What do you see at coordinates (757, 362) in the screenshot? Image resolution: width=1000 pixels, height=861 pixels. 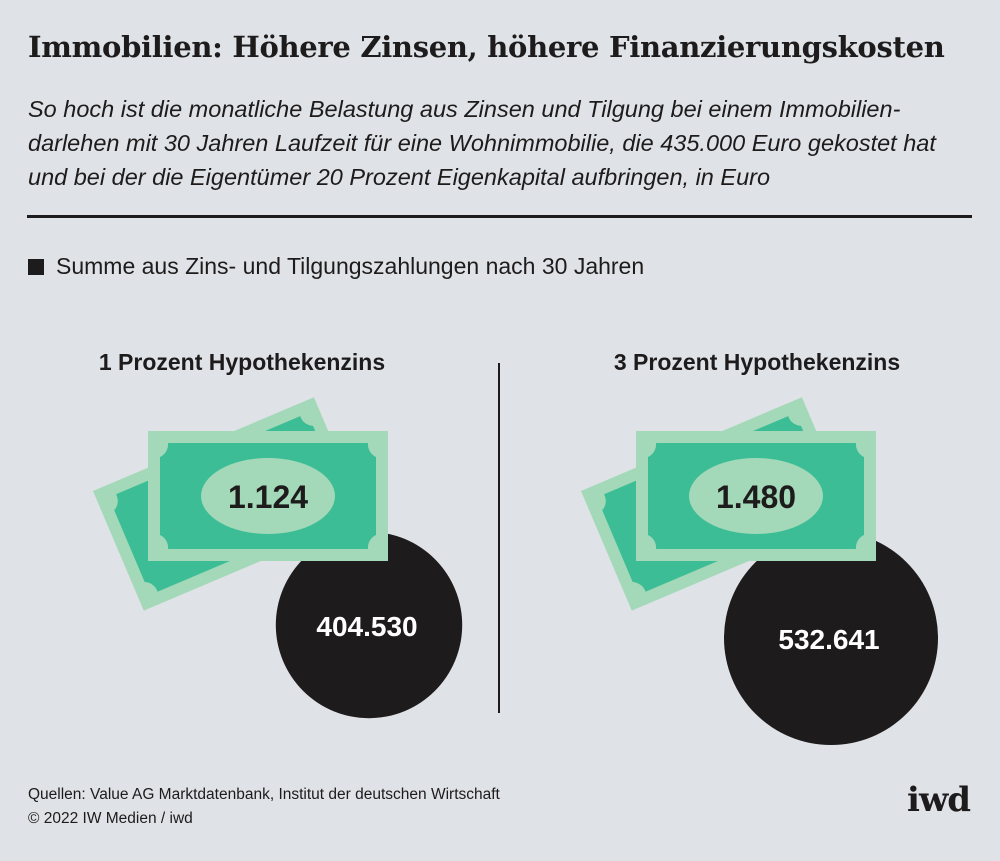 I see `panel-title-2: 3 Prozent Hypothekenzins` at bounding box center [757, 362].